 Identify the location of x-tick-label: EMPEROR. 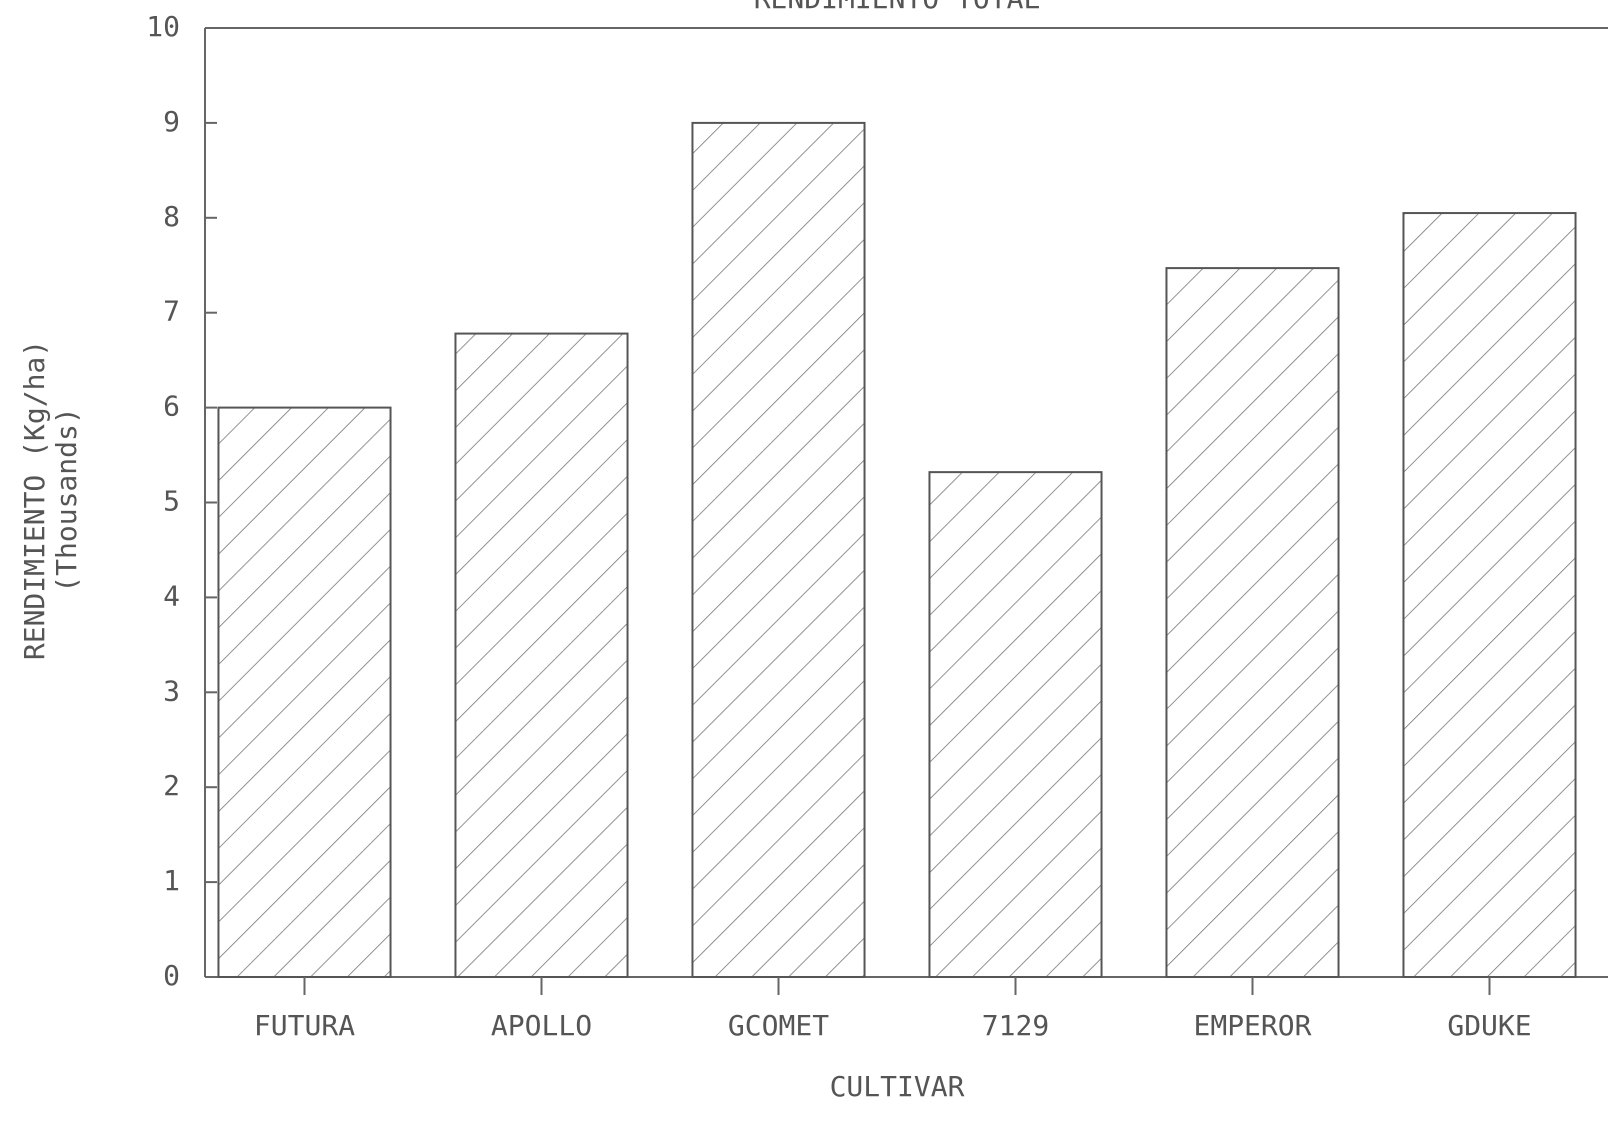
(1252, 1025).